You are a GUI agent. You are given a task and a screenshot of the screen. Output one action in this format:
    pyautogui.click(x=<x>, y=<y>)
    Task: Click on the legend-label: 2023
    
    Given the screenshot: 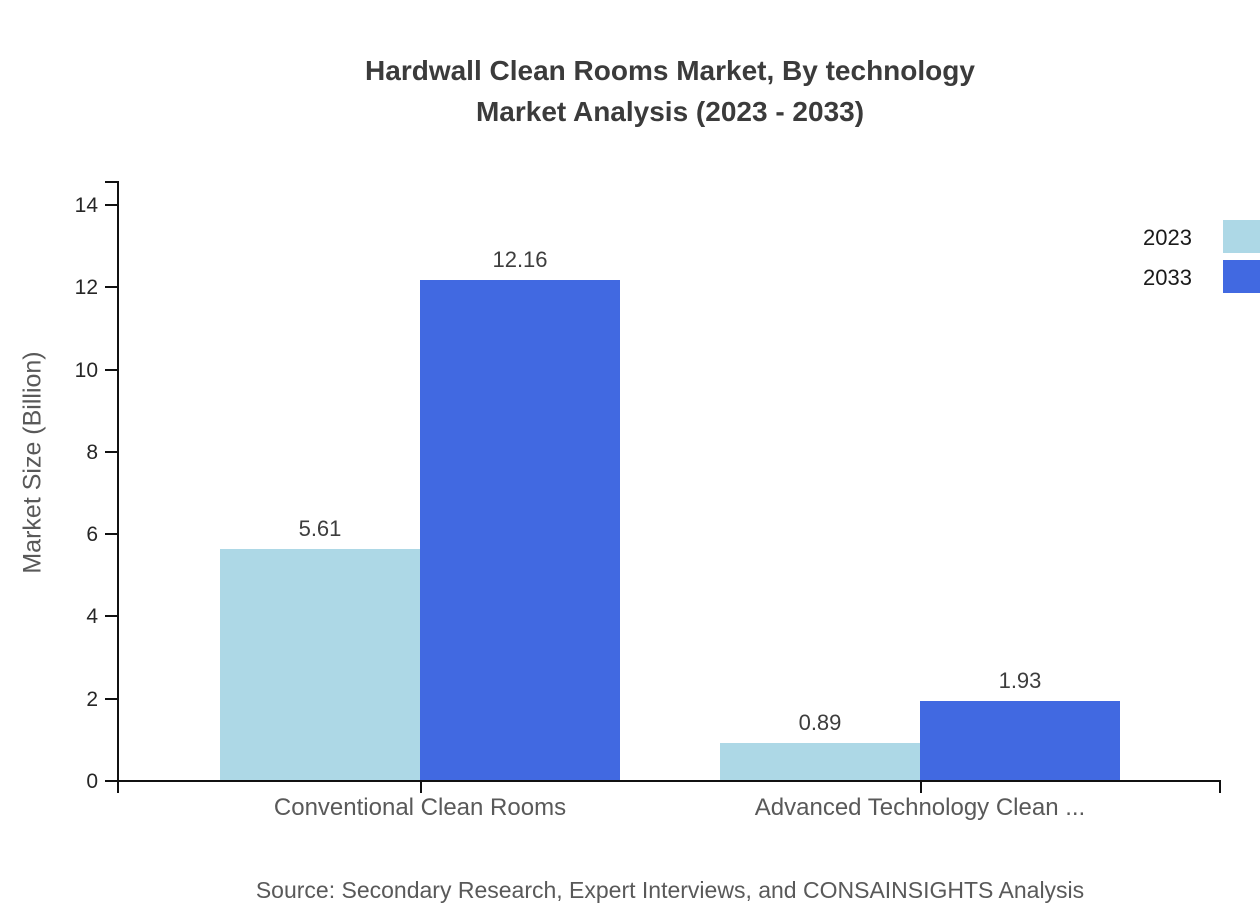 What is the action you would take?
    pyautogui.click(x=1167, y=237)
    